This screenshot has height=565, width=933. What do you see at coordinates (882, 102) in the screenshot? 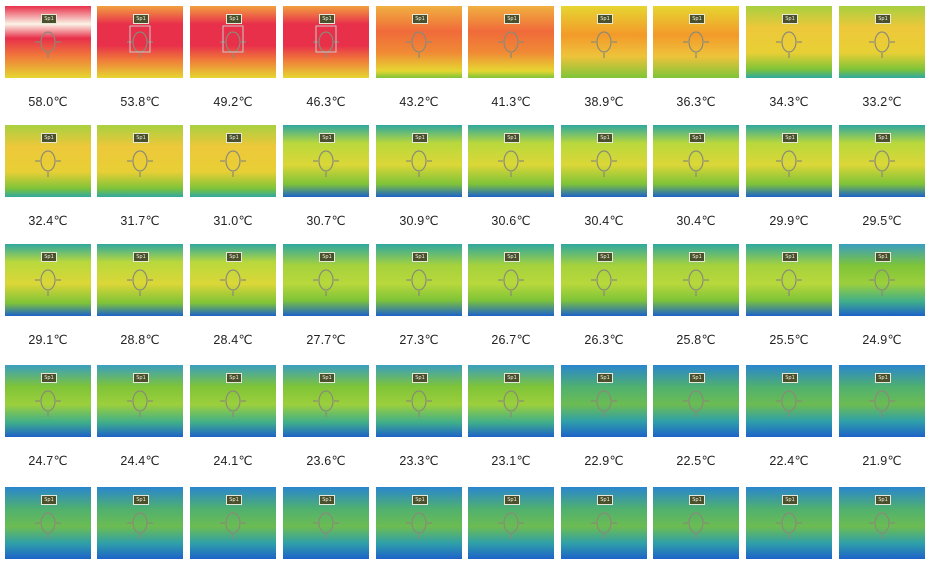
I see `temperature-reading: 33.2℃` at bounding box center [882, 102].